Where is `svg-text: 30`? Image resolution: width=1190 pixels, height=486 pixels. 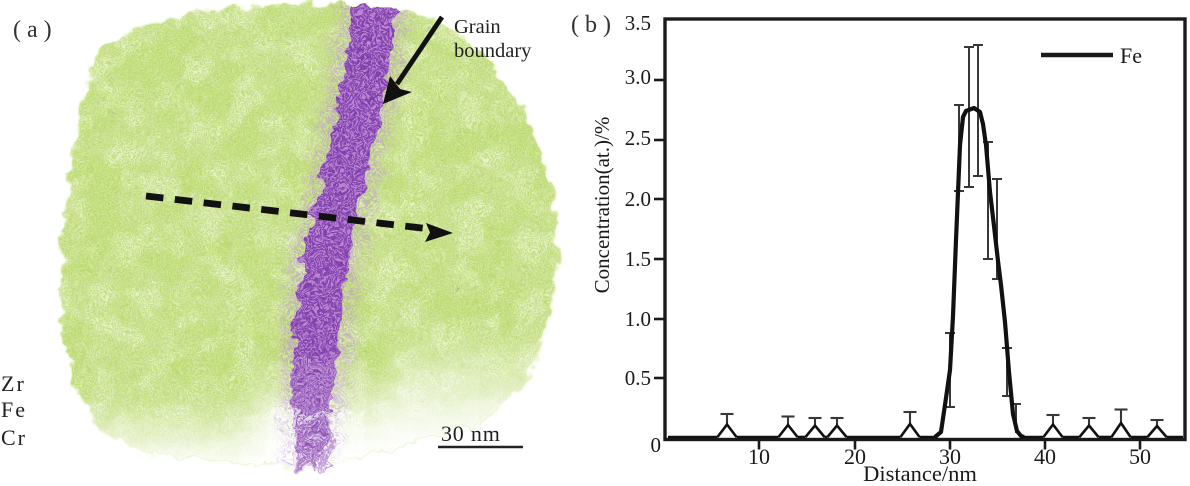 svg-text: 30 is located at coordinates (950, 456).